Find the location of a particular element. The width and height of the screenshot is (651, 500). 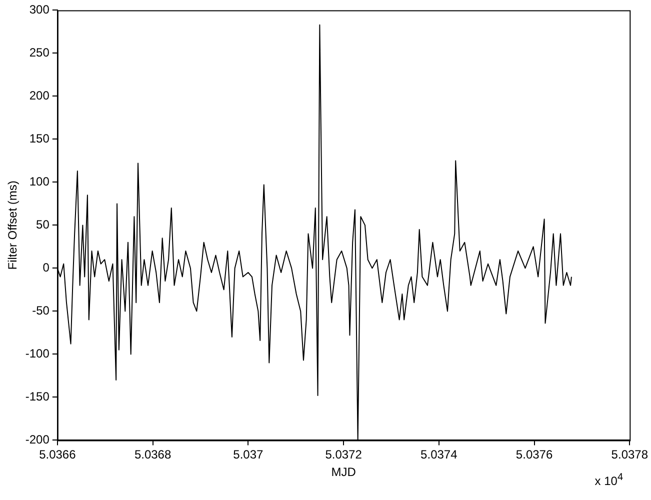

x-tick-label: 5.0372 is located at coordinates (343, 455).